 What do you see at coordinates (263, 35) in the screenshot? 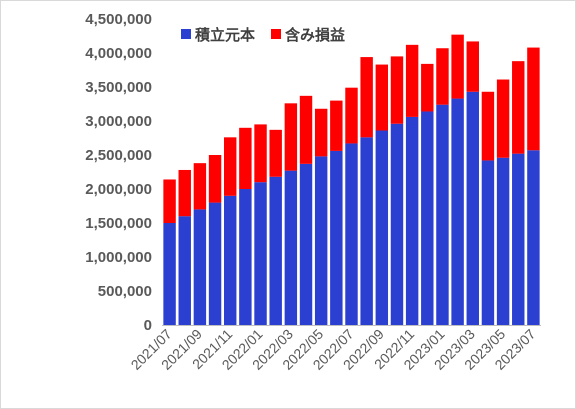
I see `legend: 積立元本 含み損益` at bounding box center [263, 35].